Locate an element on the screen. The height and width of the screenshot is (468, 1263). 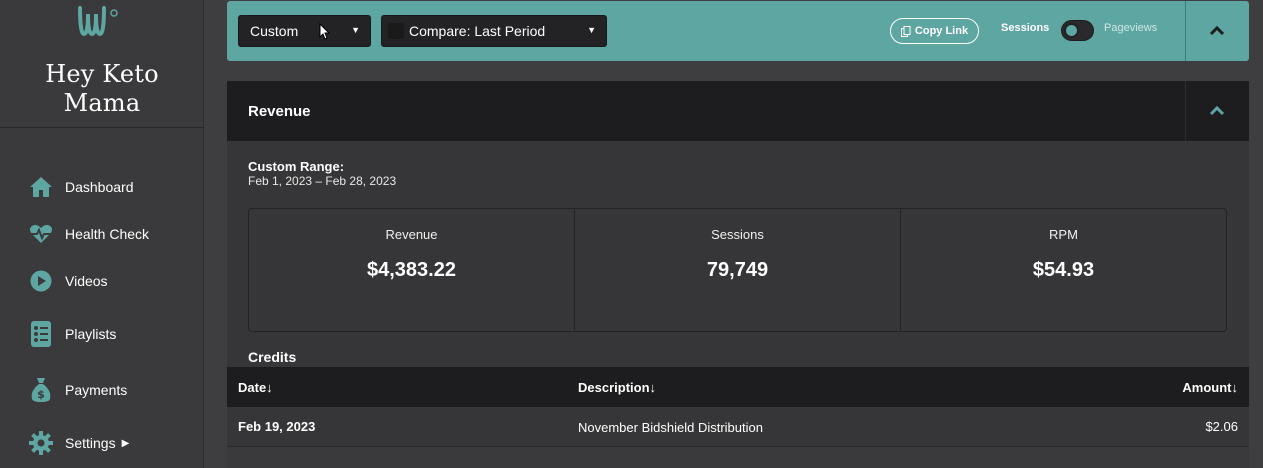
stat-revenue: Revenue $4,383.22 is located at coordinates (412, 270).